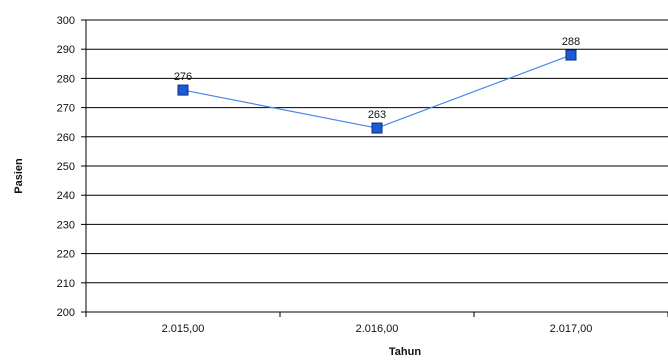  What do you see at coordinates (377, 91) in the screenshot?
I see `series` at bounding box center [377, 91].